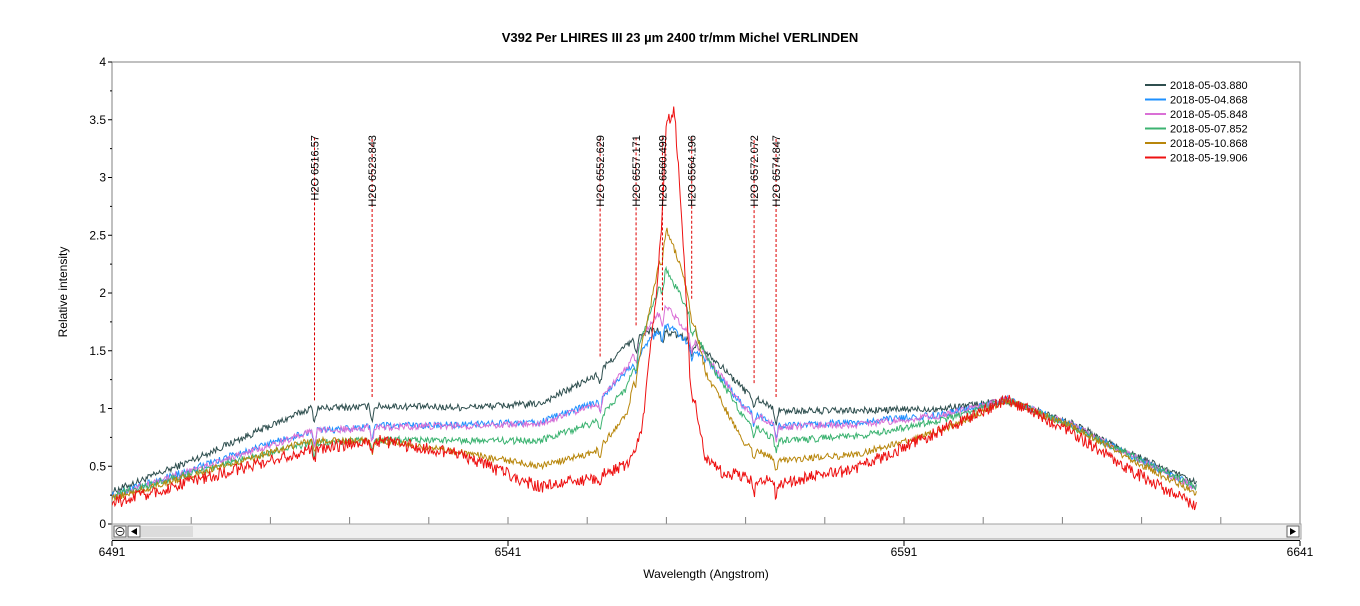  What do you see at coordinates (1209, 159) in the screenshot?
I see `legend-label: 2018-05-19.906` at bounding box center [1209, 159].